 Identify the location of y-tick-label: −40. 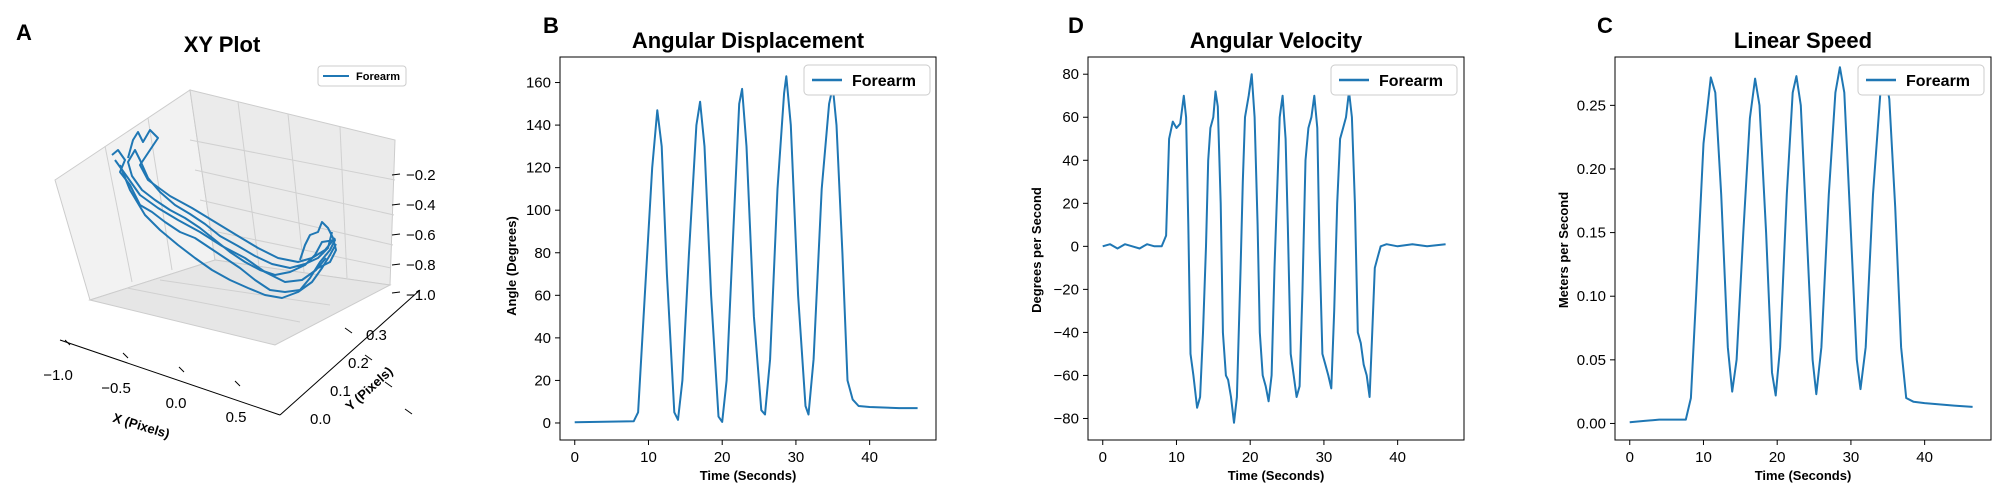
(1066, 332).